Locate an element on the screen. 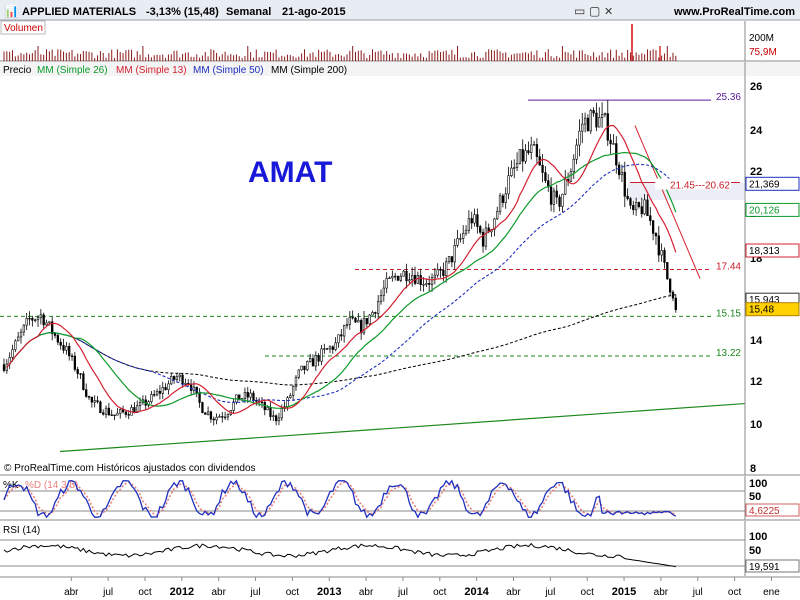 This screenshot has height=600, width=800. legend-sma26: MM (Simple 26) is located at coordinates (72, 70).